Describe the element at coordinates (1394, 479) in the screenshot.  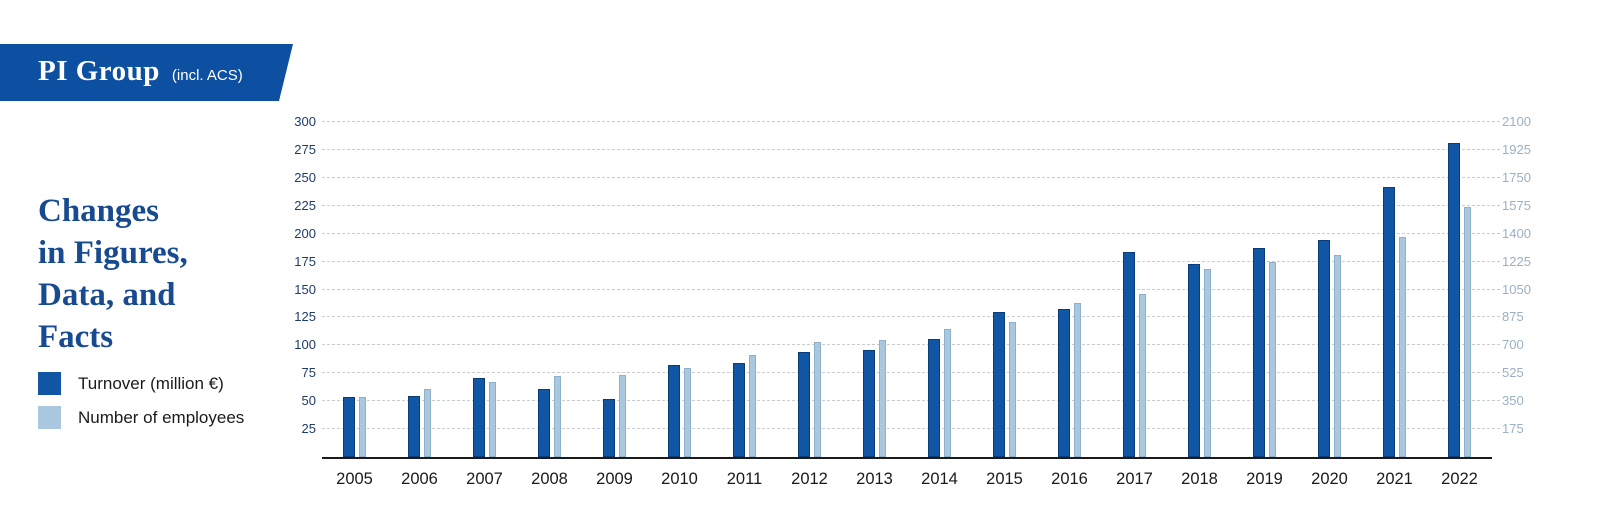
I see `year-label-2021: 2021` at that location.